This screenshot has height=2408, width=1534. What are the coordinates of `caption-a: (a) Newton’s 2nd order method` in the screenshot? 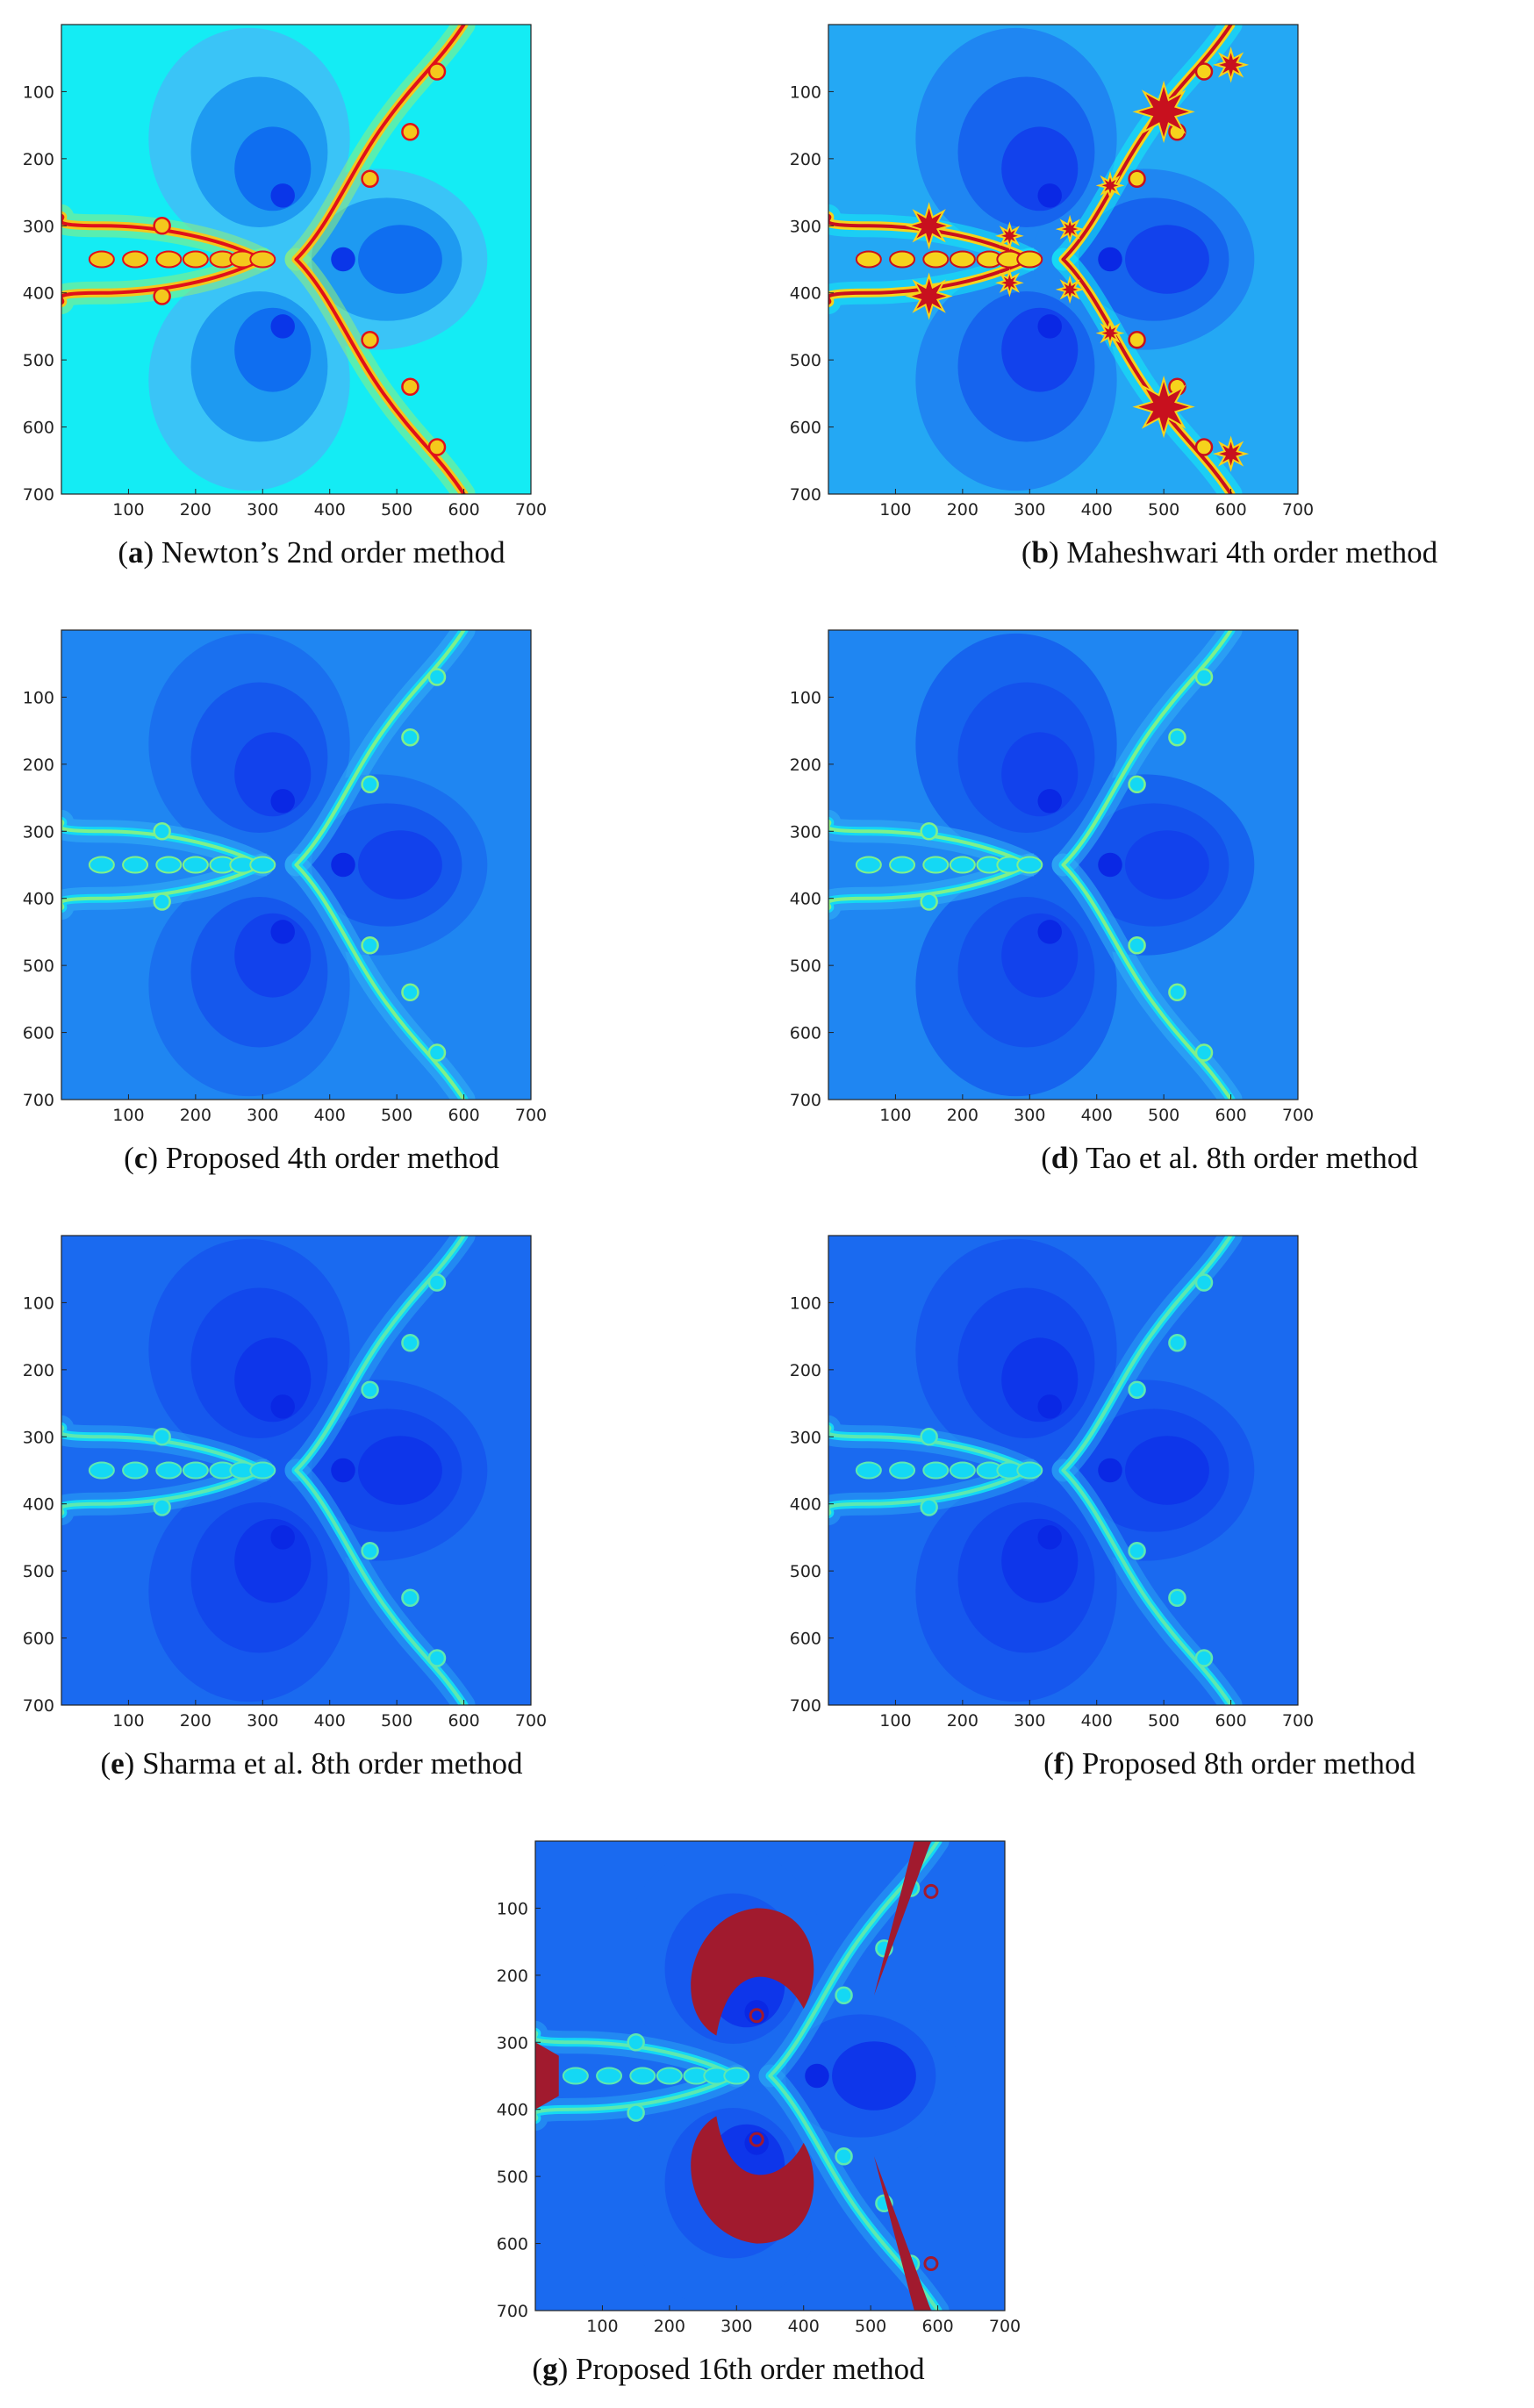 It's located at (311, 552).